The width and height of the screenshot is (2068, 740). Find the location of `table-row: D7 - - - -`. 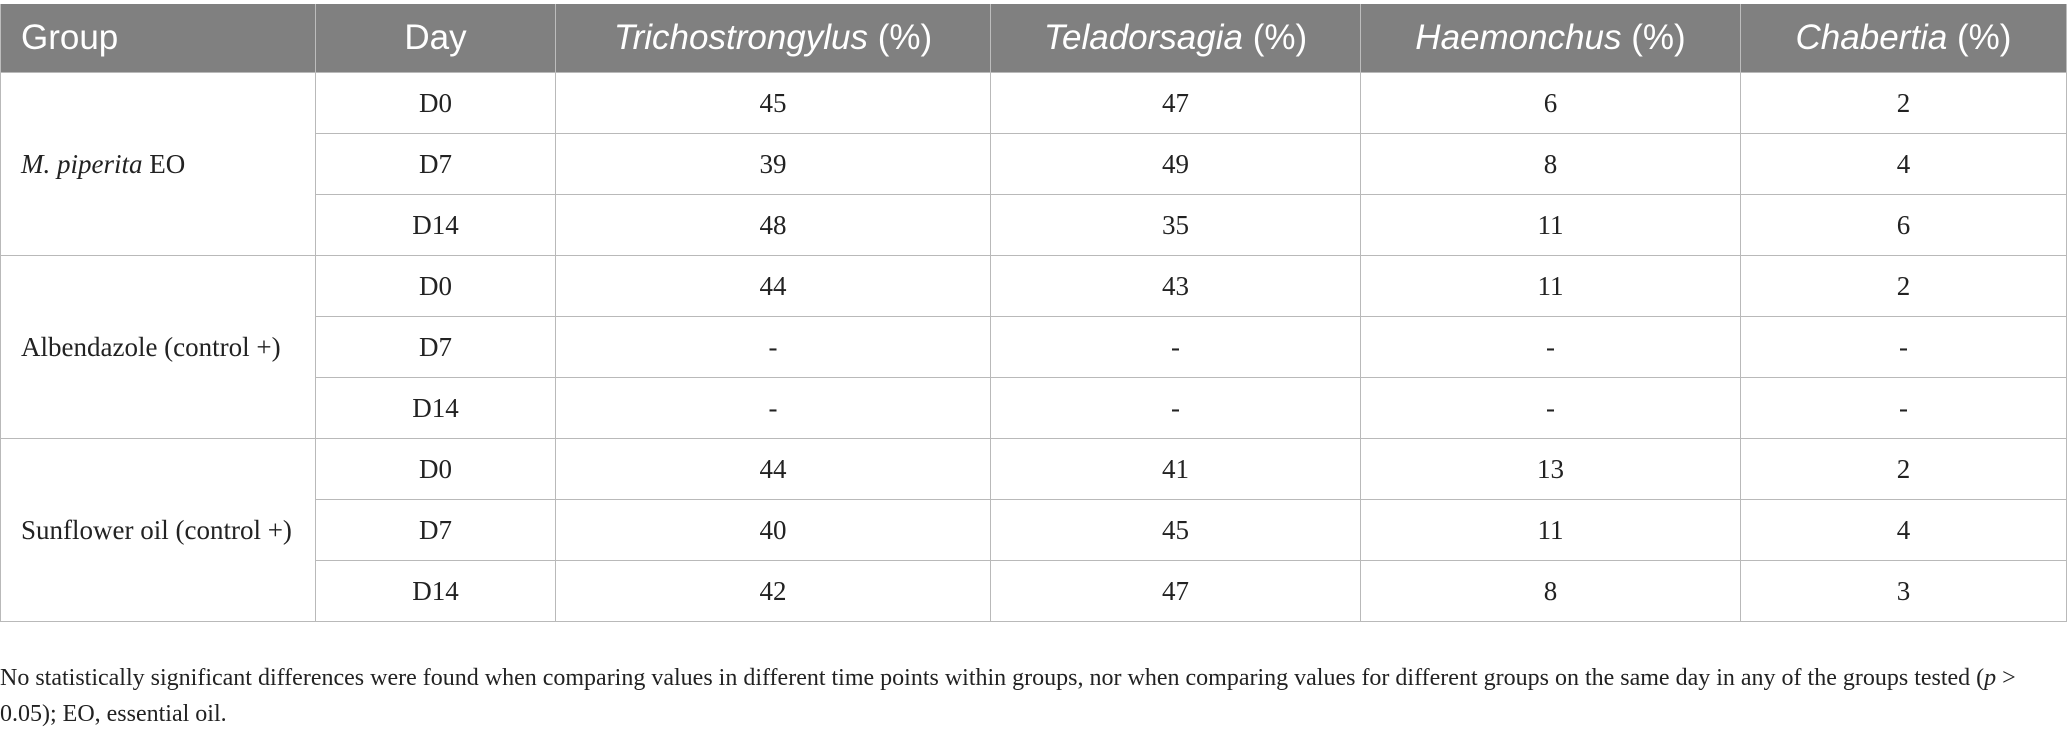

table-row: D7 - - - - is located at coordinates (1034, 347).